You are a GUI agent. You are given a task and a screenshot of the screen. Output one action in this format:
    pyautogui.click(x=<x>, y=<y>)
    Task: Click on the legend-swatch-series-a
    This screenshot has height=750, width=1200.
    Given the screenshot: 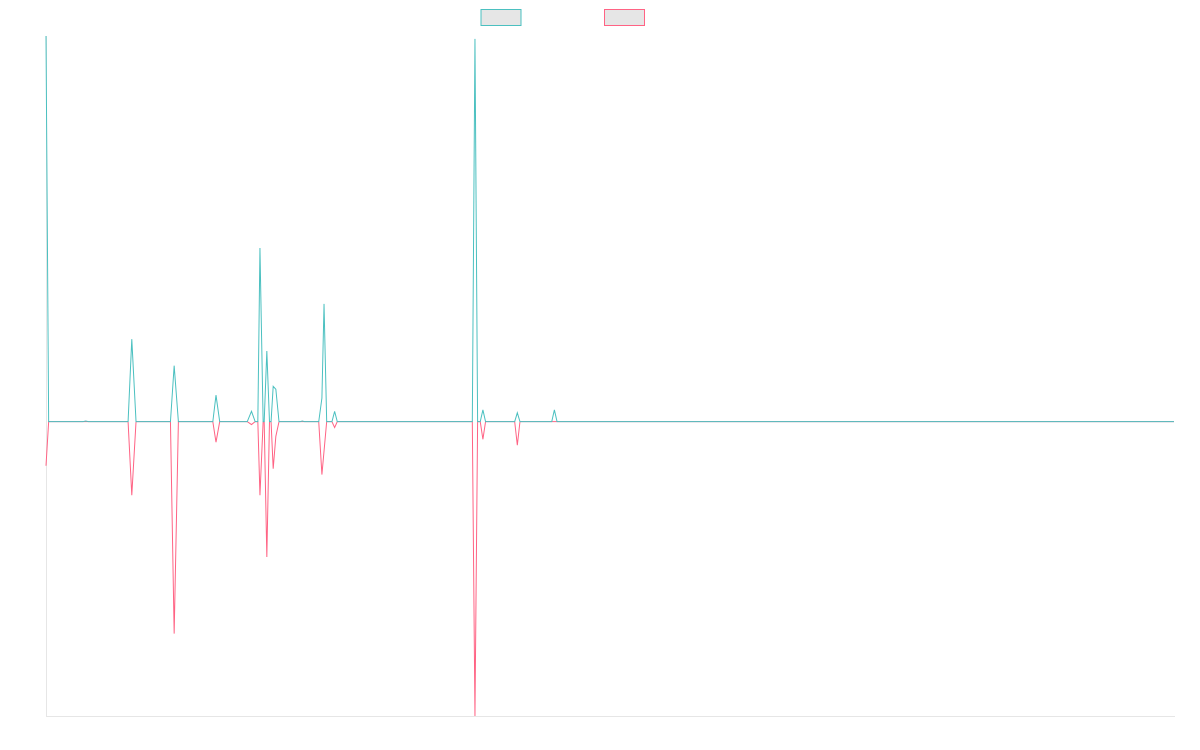 What is the action you would take?
    pyautogui.click(x=501, y=17)
    